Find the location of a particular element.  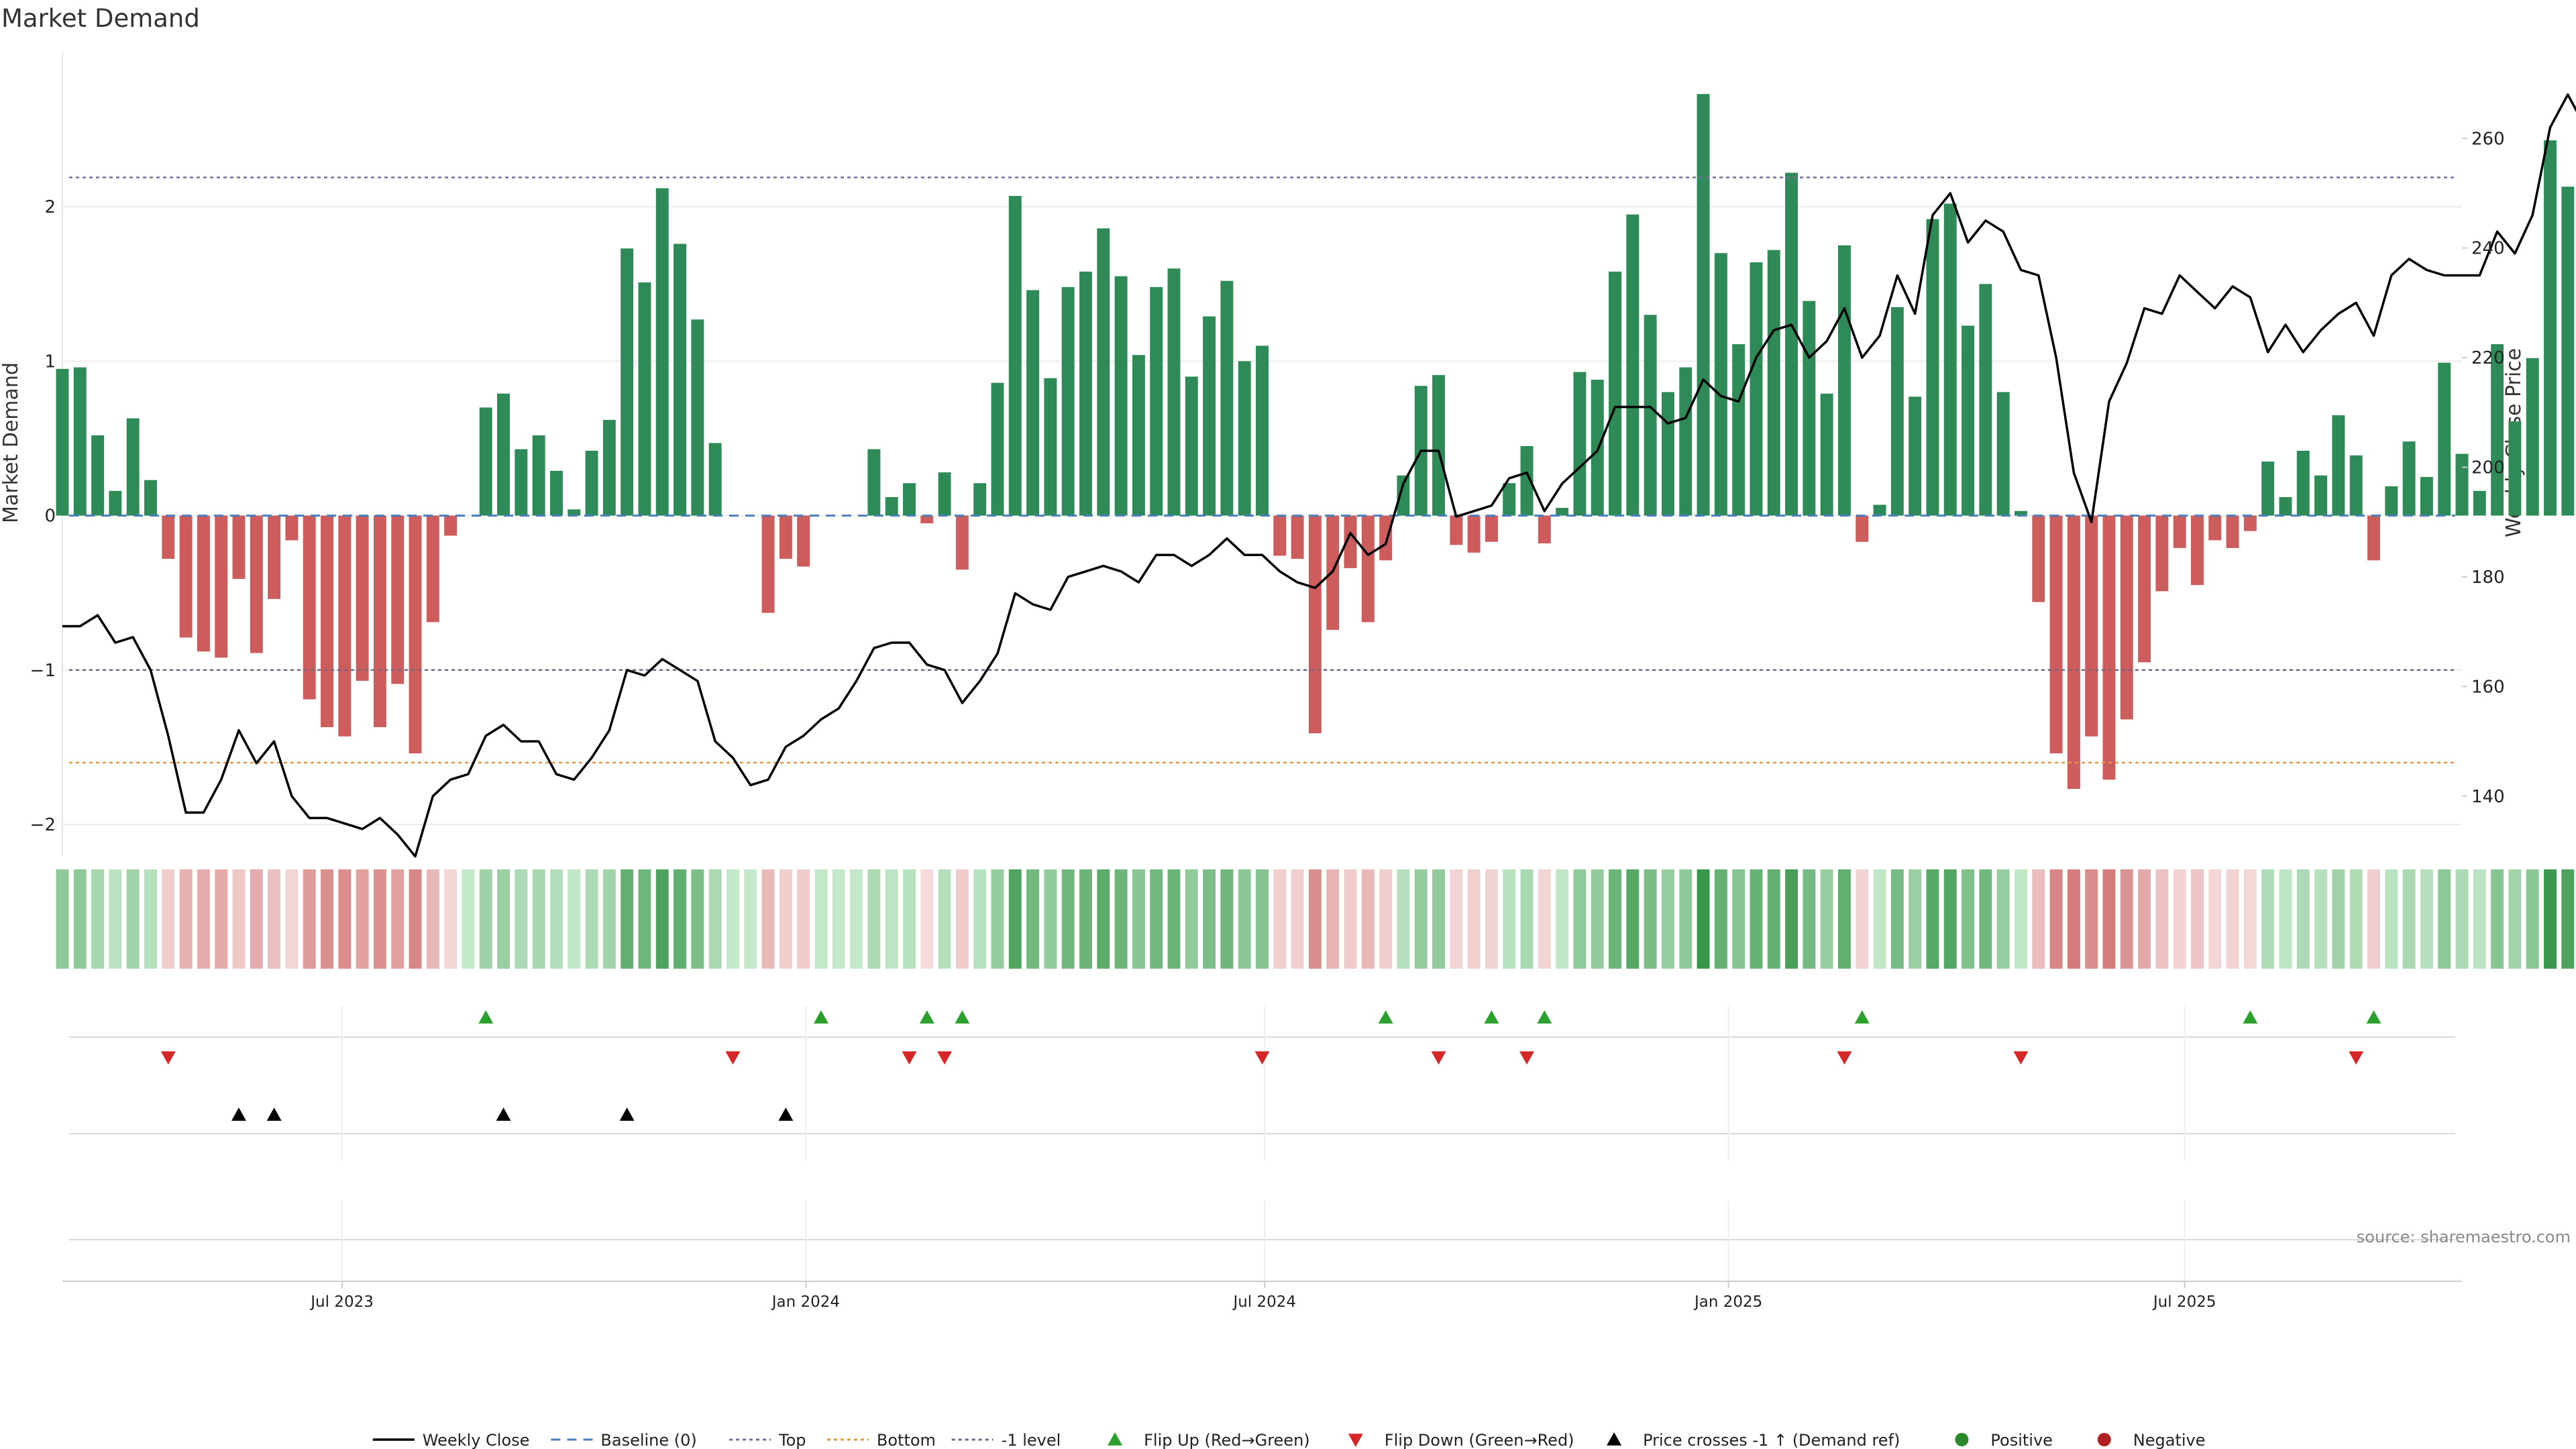

legend-label: Flip Up (Red→Green) is located at coordinates (1227, 1440).